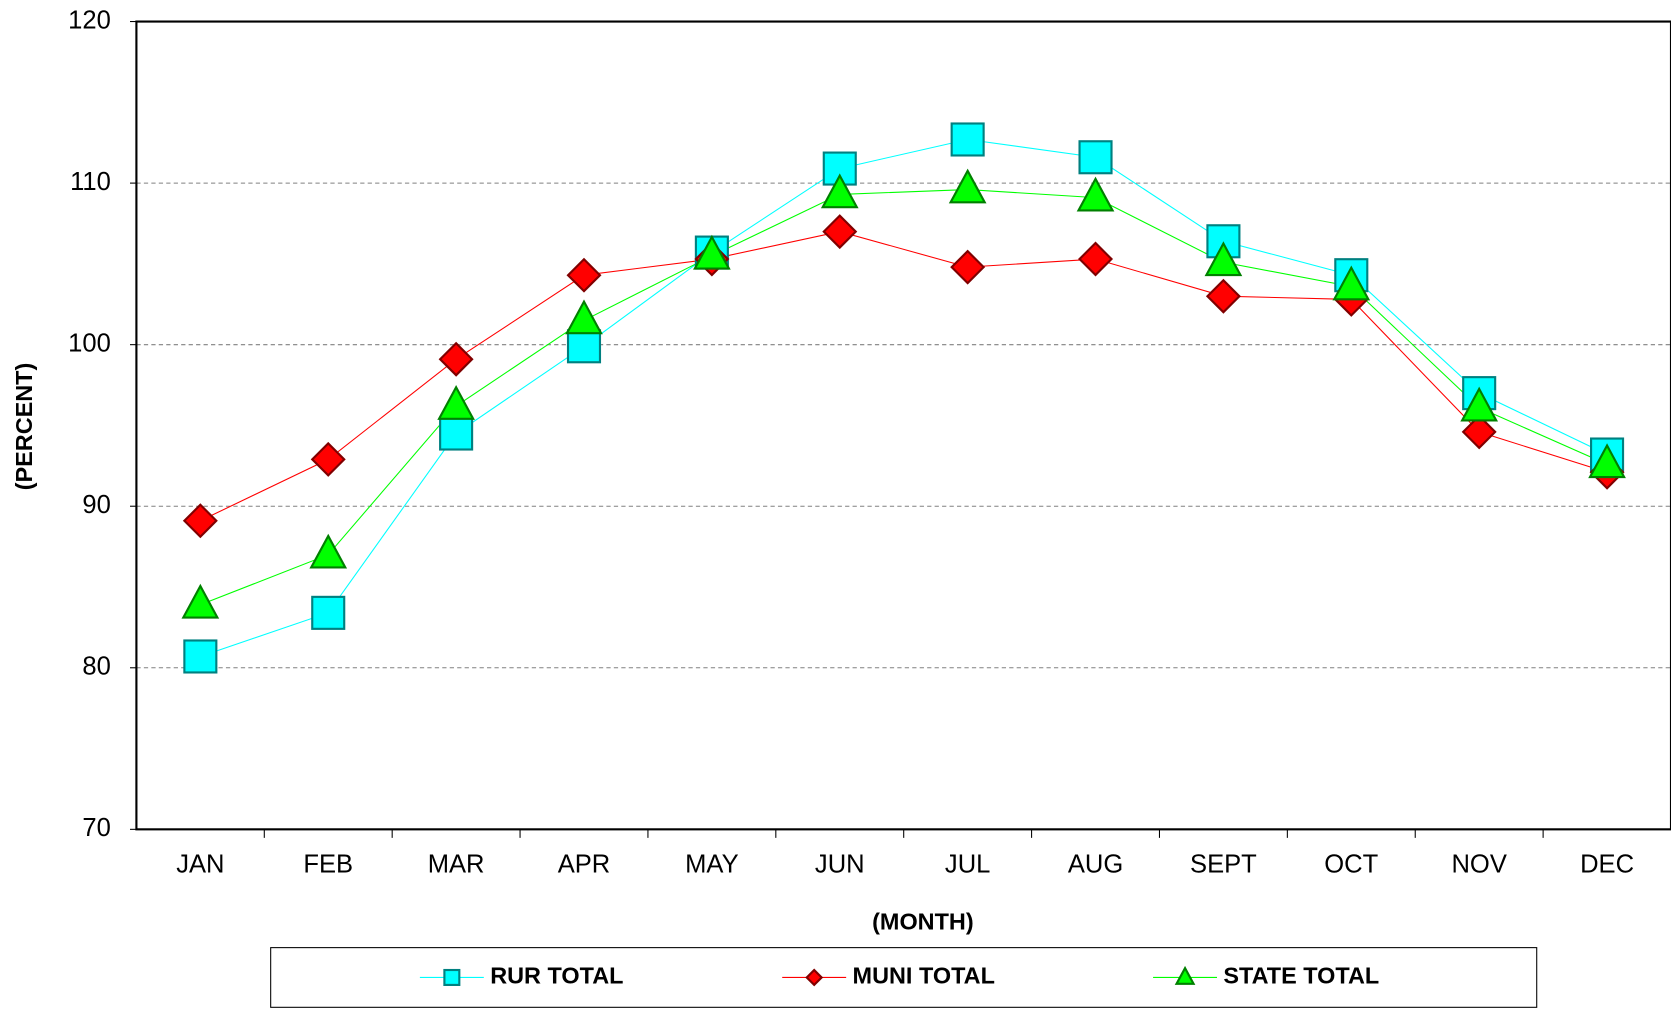 The height and width of the screenshot is (1015, 1671). I want to click on x-tick-label: JUN, so click(840, 864).